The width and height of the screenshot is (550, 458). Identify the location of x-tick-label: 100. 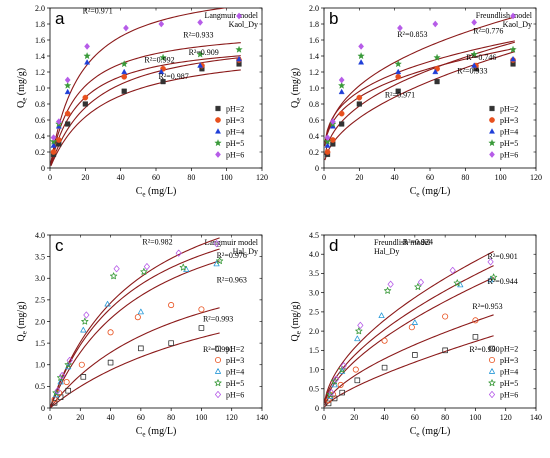
(227, 177).